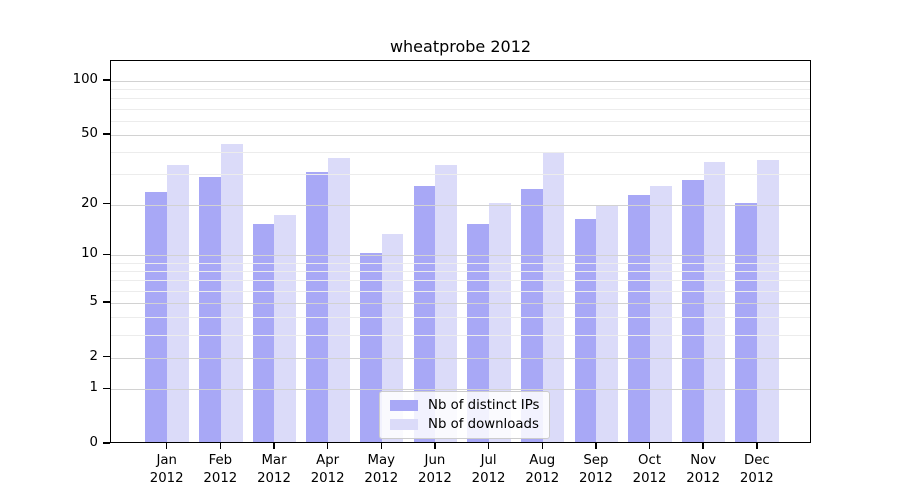  Describe the element at coordinates (553, 296) in the screenshot. I see `bar-aug-downloads` at that location.